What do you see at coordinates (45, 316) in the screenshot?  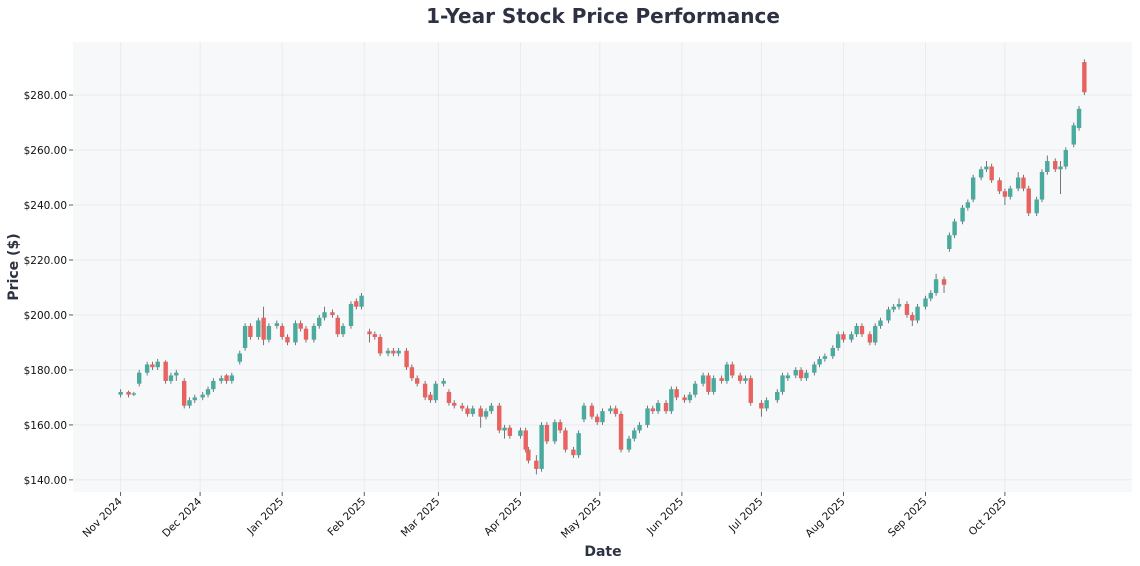 I see `y-tick-label: $200.00` at bounding box center [45, 316].